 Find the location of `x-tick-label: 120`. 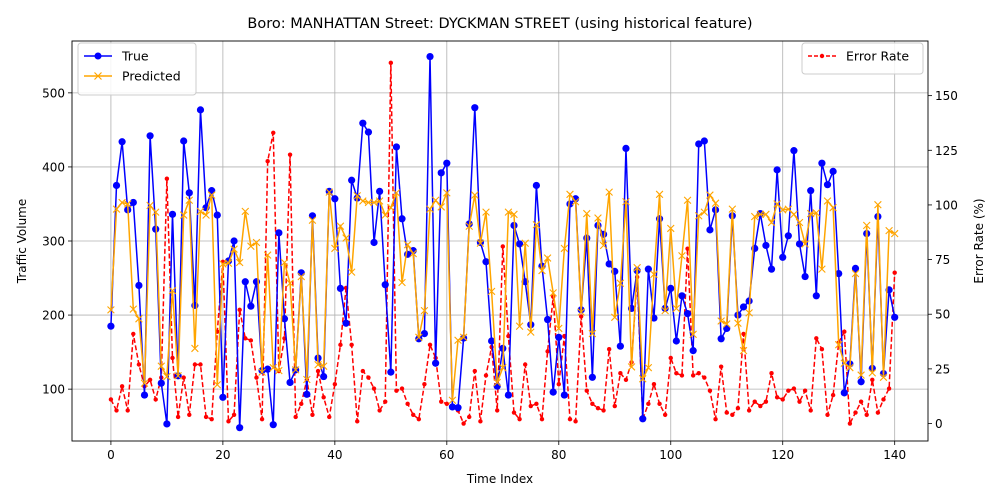

x-tick-label: 120 is located at coordinates (782, 455).